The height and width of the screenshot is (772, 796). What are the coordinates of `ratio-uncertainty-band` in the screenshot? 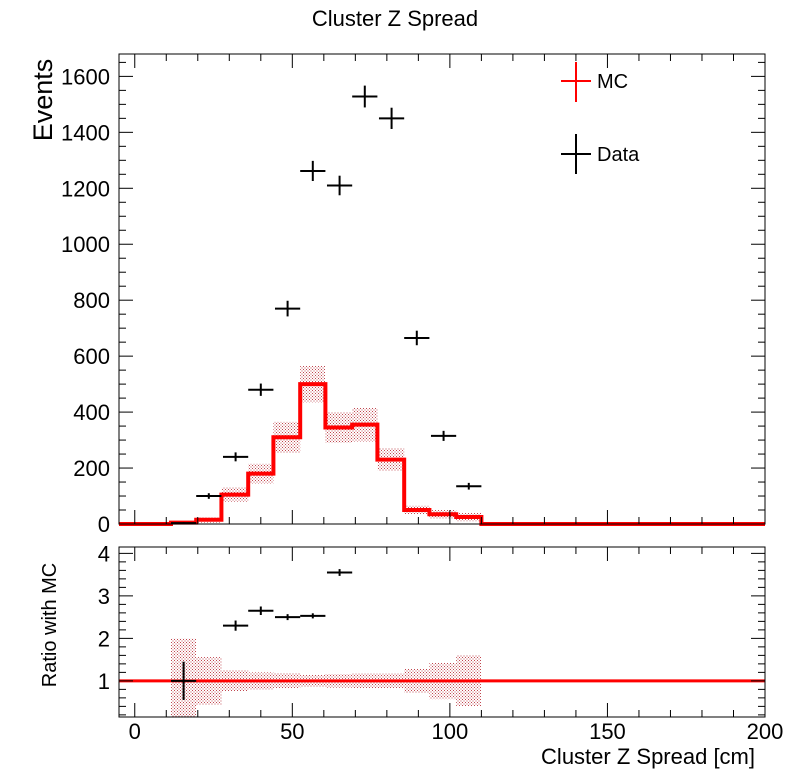 It's located at (326, 677).